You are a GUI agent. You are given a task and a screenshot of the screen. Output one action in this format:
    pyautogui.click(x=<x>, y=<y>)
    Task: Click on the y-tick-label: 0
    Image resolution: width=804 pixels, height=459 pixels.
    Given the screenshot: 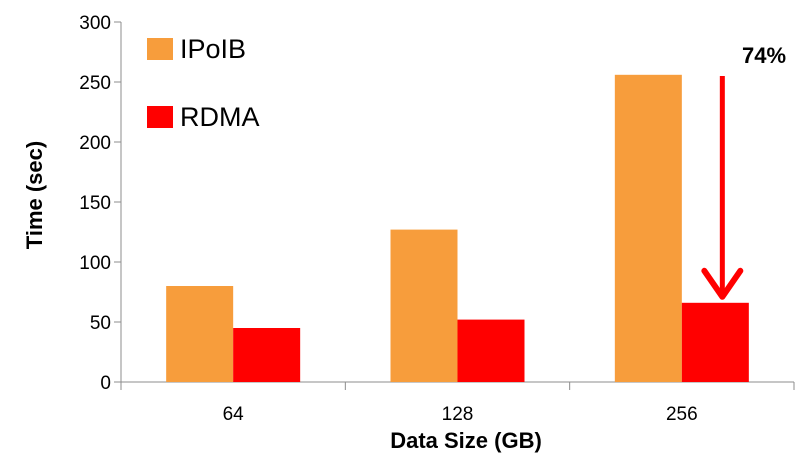 What is the action you would take?
    pyautogui.click(x=105, y=383)
    